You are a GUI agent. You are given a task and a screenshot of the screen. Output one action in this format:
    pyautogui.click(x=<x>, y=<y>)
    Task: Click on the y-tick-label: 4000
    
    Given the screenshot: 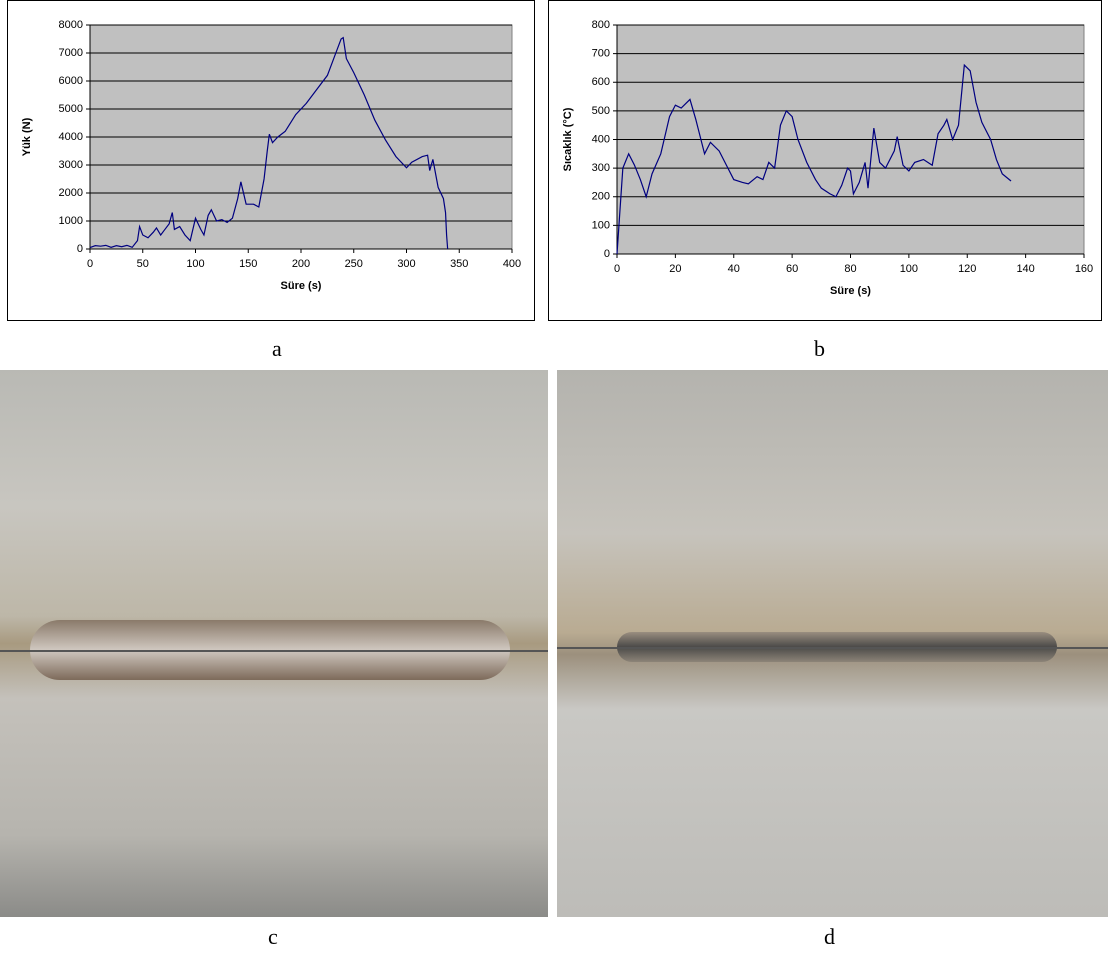 What is the action you would take?
    pyautogui.click(x=71, y=137)
    